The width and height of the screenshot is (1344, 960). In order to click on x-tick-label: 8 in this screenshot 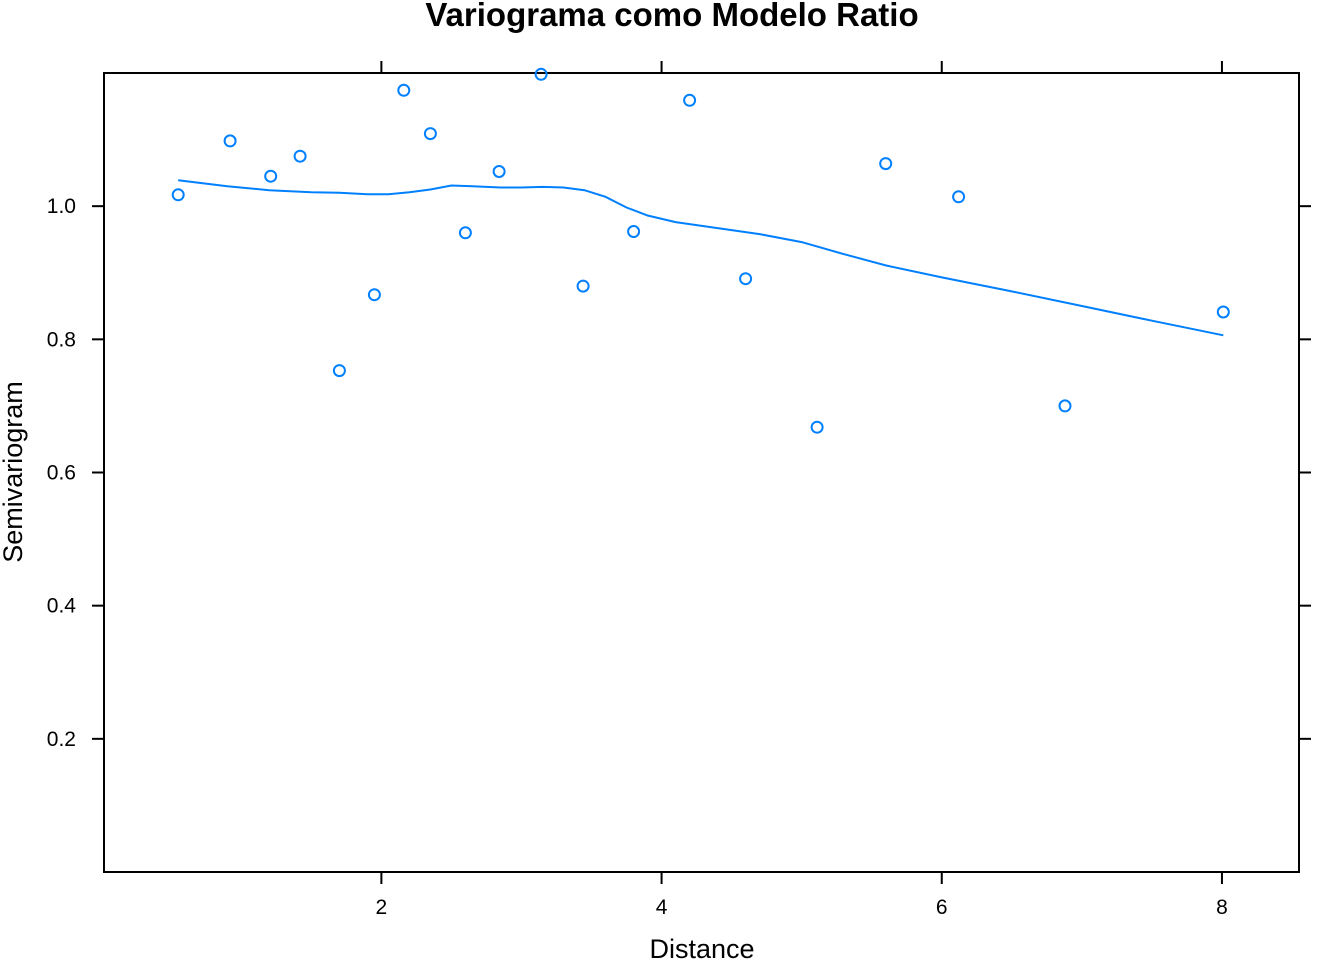, I will do `click(1222, 907)`.